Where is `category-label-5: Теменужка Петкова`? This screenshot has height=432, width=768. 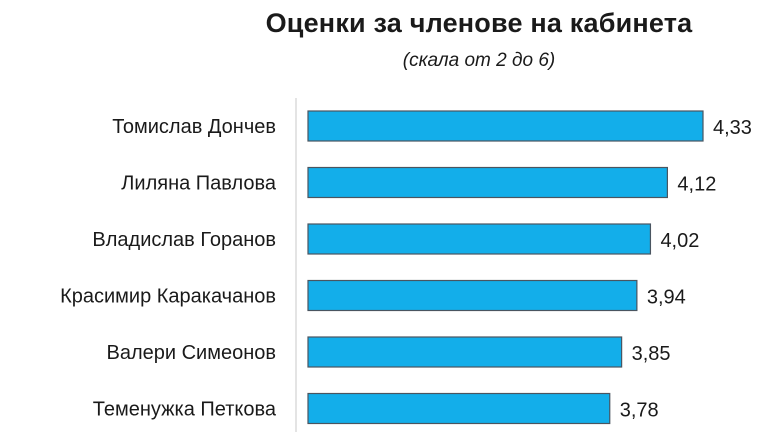 category-label-5: Теменужка Петкова is located at coordinates (185, 410).